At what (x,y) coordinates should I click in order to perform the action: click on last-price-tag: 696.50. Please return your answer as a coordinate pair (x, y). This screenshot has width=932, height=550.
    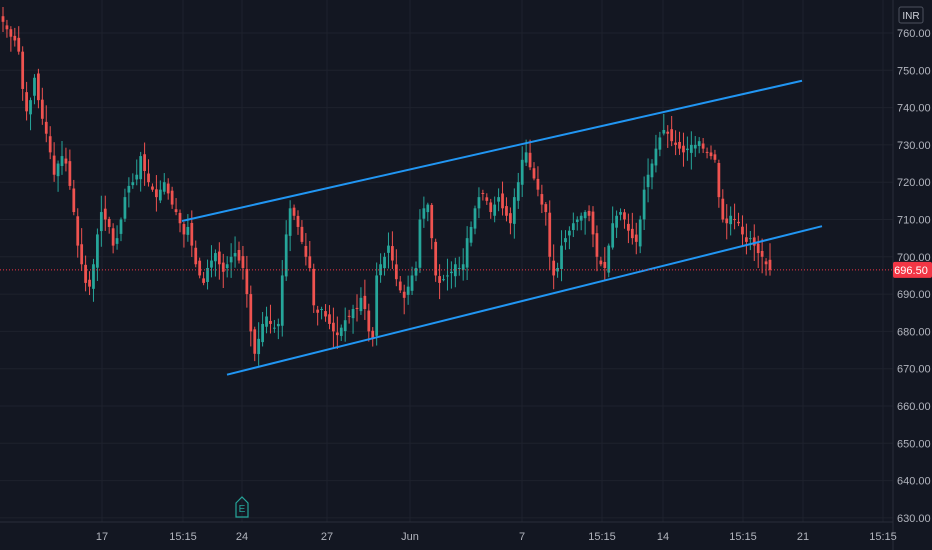
    Looking at the image, I should click on (912, 269).